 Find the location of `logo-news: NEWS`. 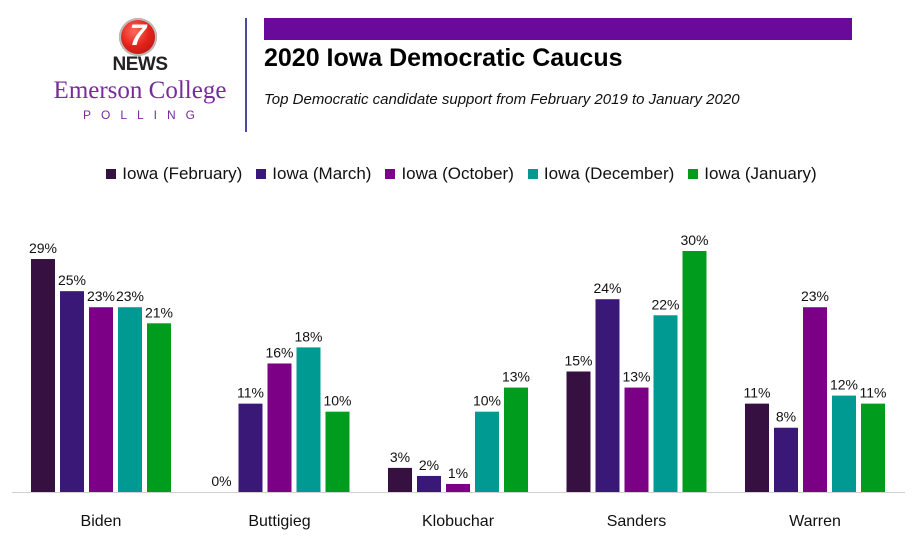

logo-news: NEWS is located at coordinates (140, 64).